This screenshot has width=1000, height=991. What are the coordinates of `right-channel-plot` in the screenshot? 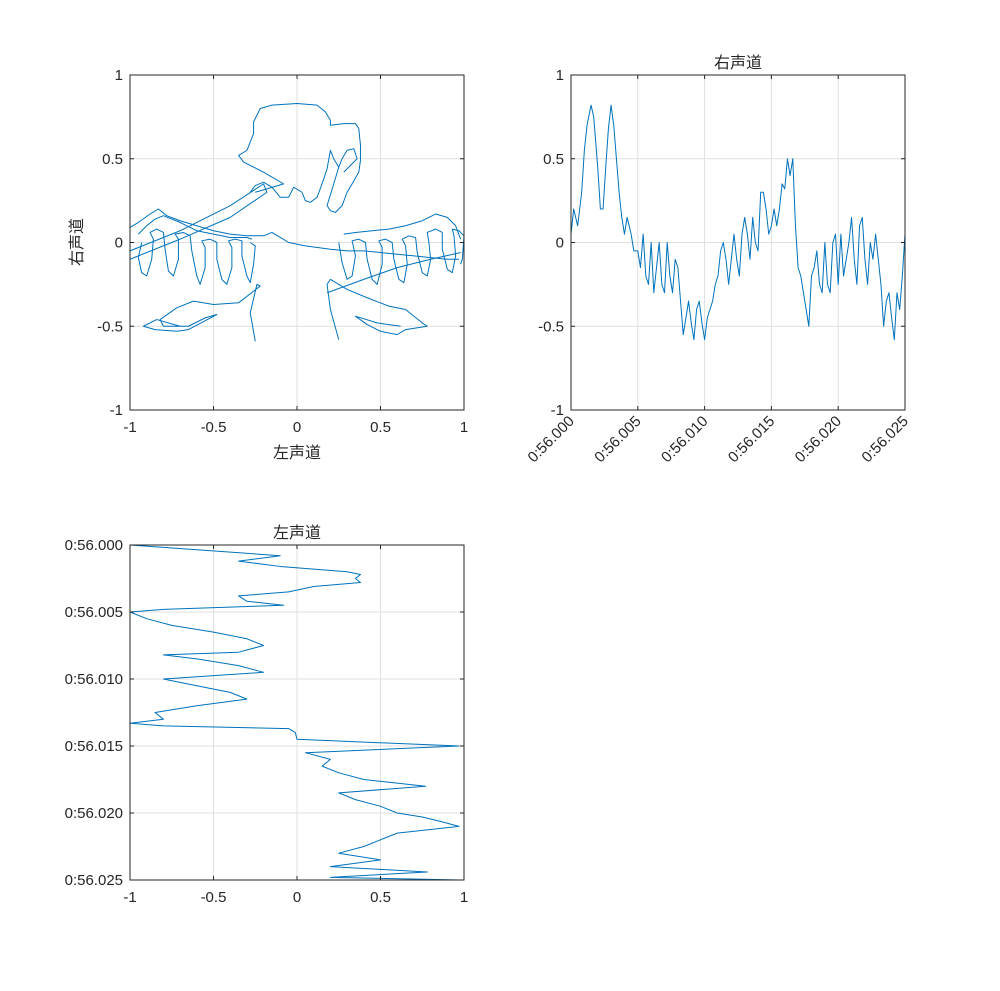 It's located at (738, 222).